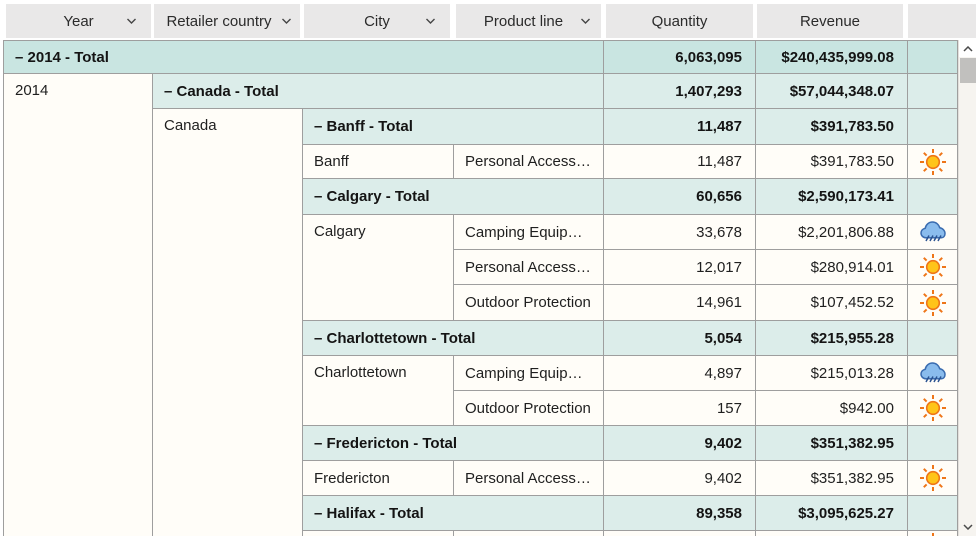  I want to click on quantity-cell: 14,961, so click(680, 303).